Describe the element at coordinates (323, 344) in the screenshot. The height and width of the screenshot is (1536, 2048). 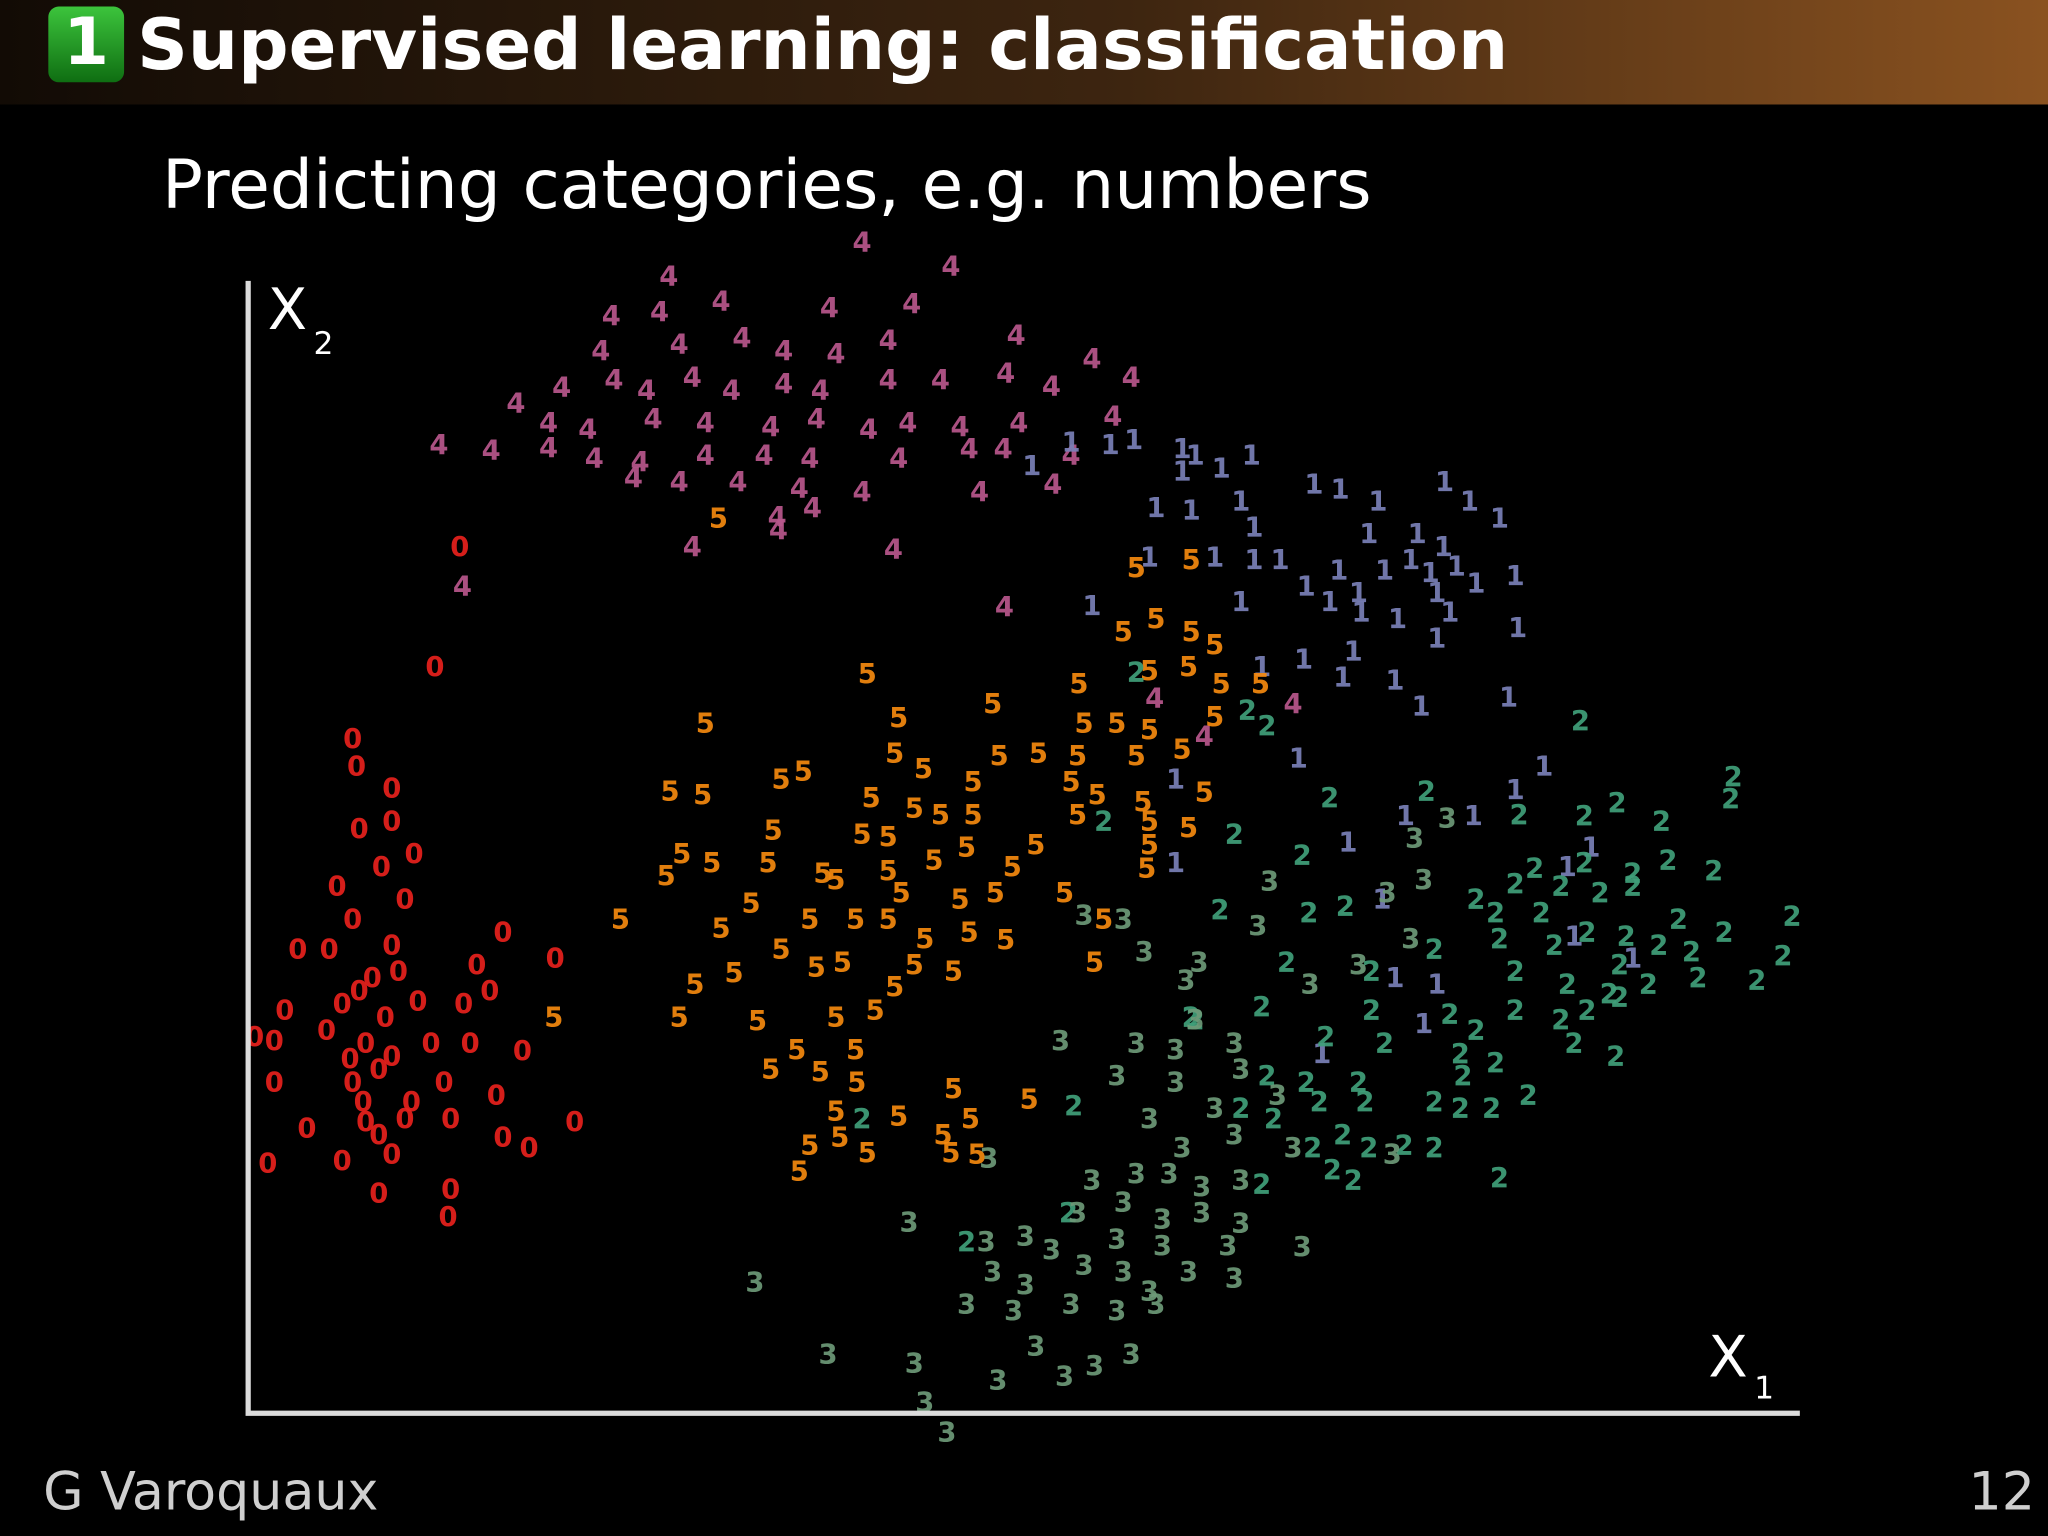
I see `y-axis-label-sub: 2` at that location.